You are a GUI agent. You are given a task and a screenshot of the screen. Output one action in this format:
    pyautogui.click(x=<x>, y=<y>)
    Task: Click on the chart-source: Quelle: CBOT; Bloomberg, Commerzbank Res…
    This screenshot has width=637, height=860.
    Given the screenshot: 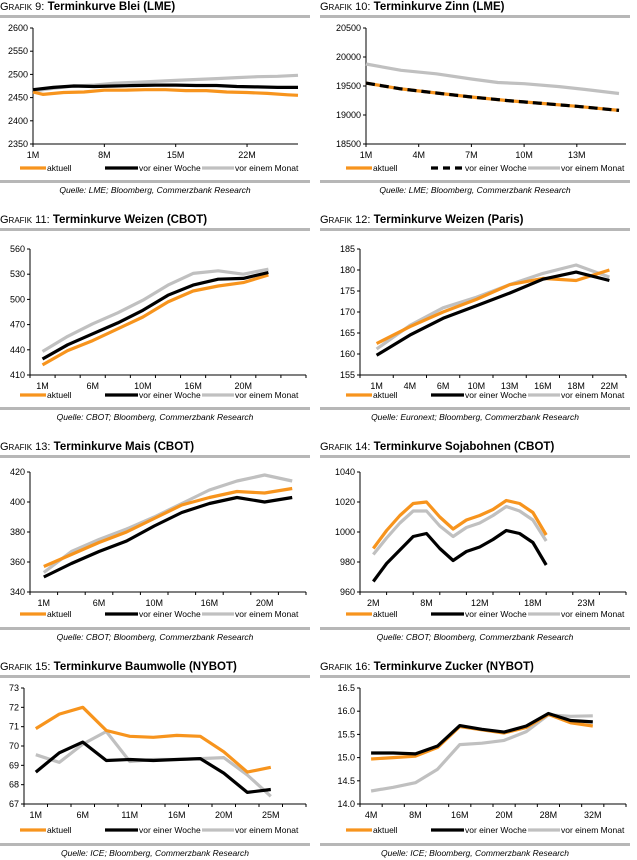 What is the action you would take?
    pyautogui.click(x=155, y=417)
    